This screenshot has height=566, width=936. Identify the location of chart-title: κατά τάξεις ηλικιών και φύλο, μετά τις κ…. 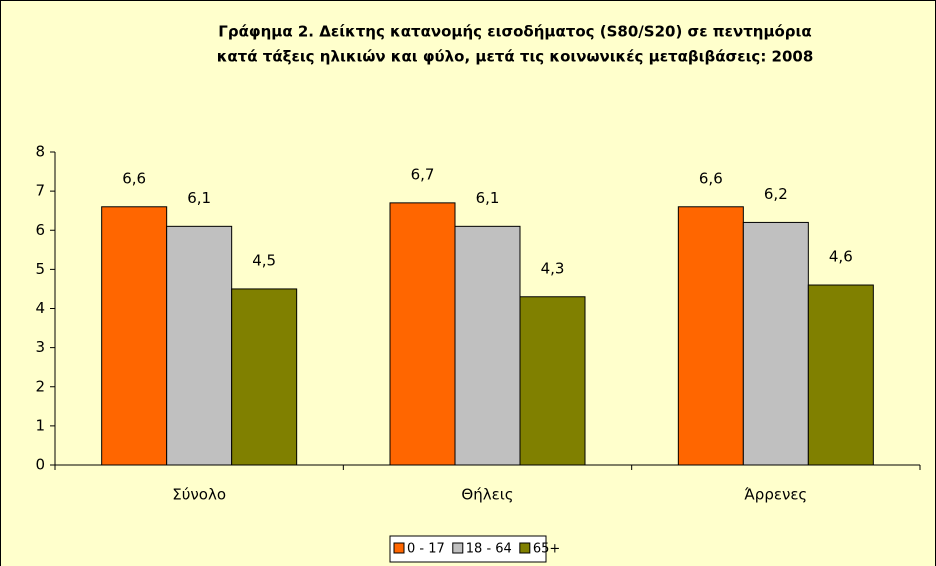
(515, 57).